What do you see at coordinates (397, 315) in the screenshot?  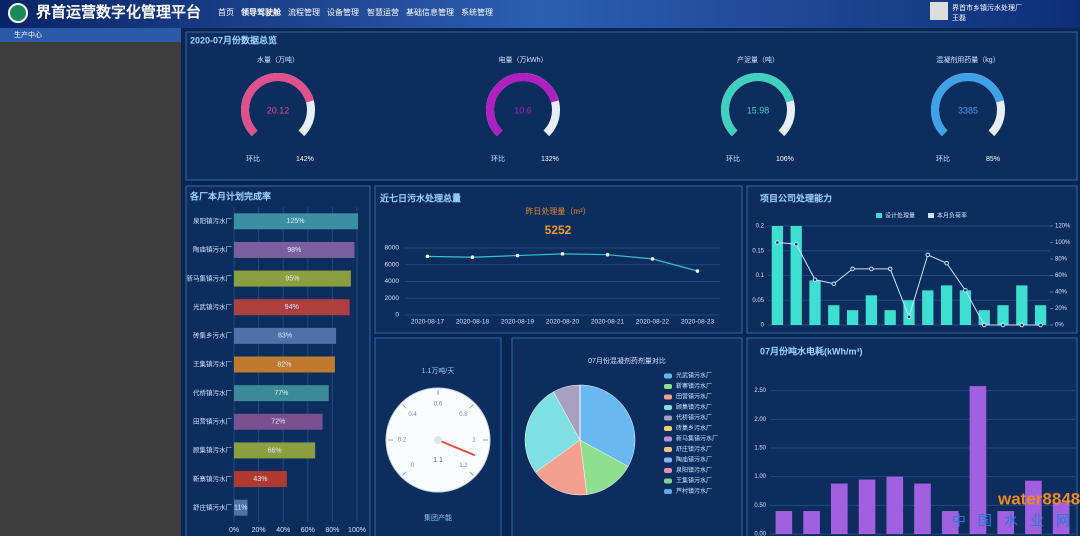 I see `y-tick-label: 0` at bounding box center [397, 315].